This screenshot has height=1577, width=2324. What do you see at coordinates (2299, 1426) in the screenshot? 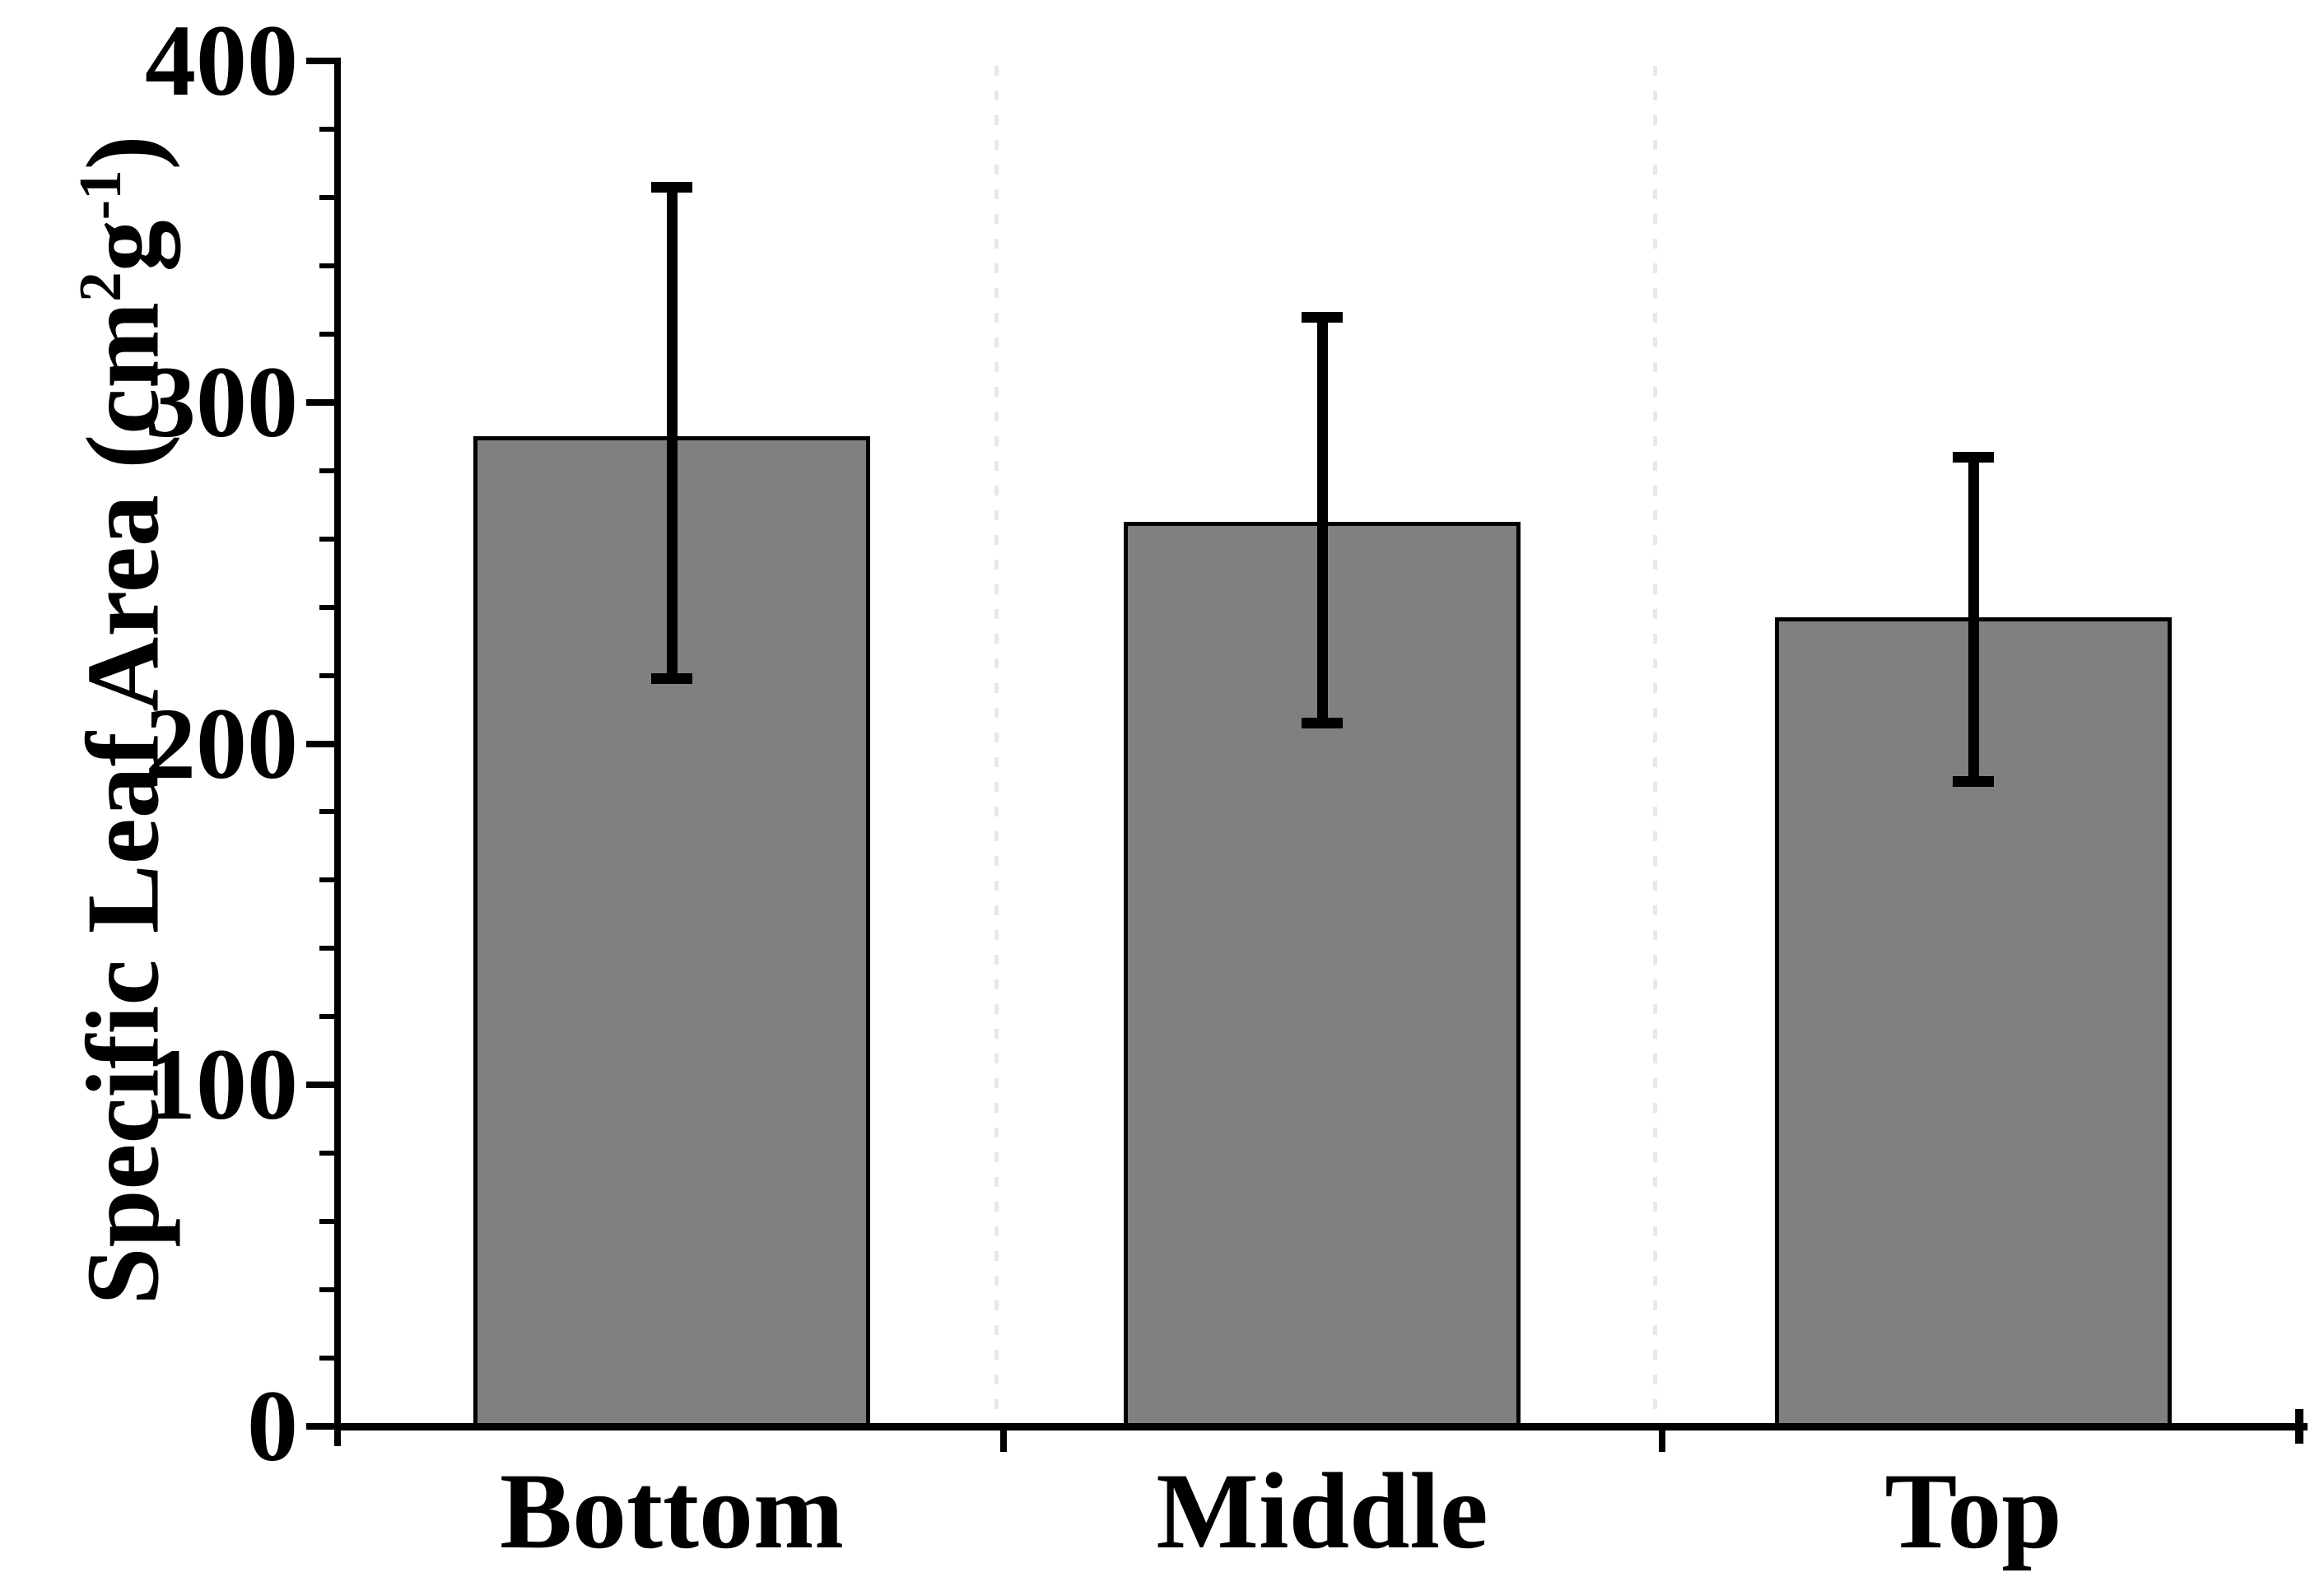
I see `x-axis-end-tick` at bounding box center [2299, 1426].